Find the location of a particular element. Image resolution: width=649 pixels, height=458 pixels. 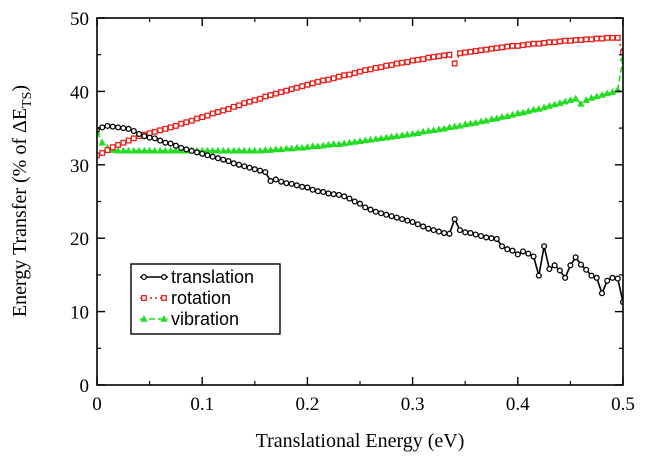

legend-item-translation: translation is located at coordinates (197, 277).